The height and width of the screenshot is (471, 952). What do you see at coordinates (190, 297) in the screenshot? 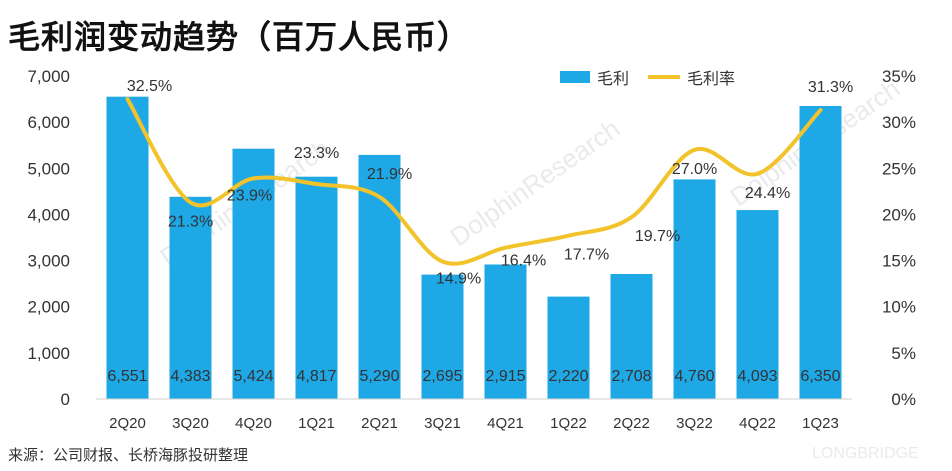
I see `bar-3Q20` at bounding box center [190, 297].